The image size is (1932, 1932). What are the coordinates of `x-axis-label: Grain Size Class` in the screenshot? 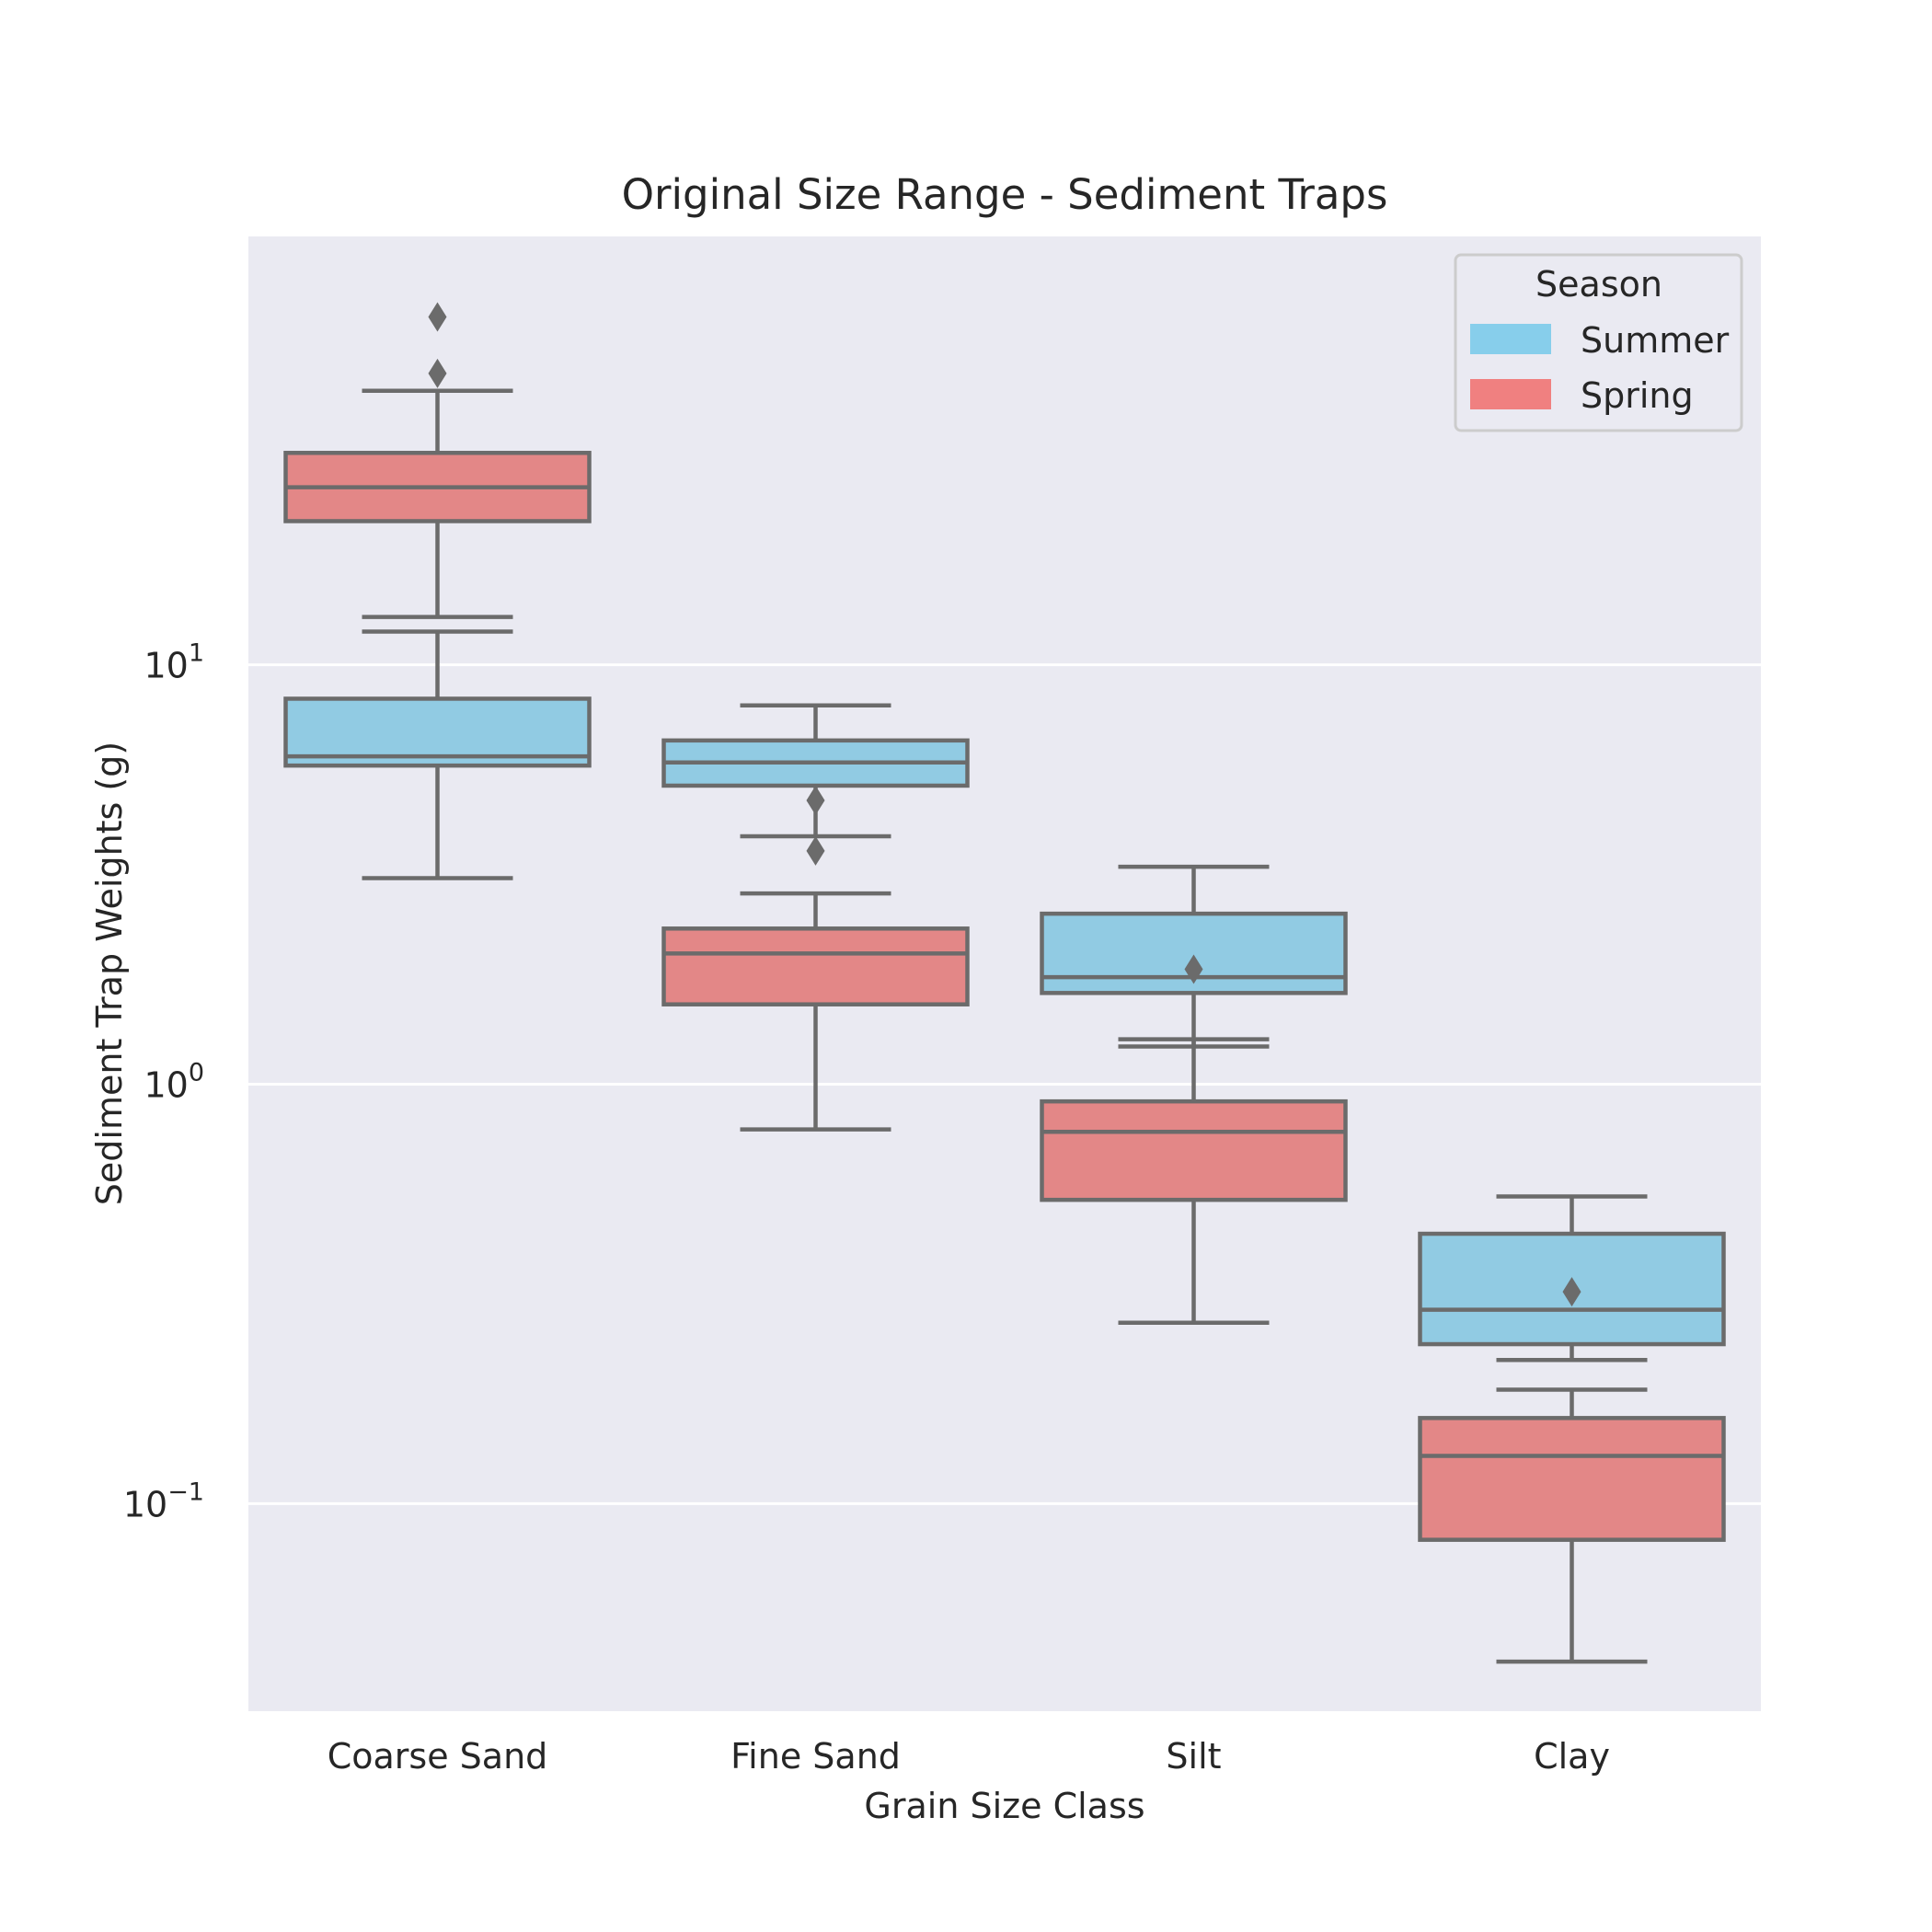 It's located at (1004, 1806).